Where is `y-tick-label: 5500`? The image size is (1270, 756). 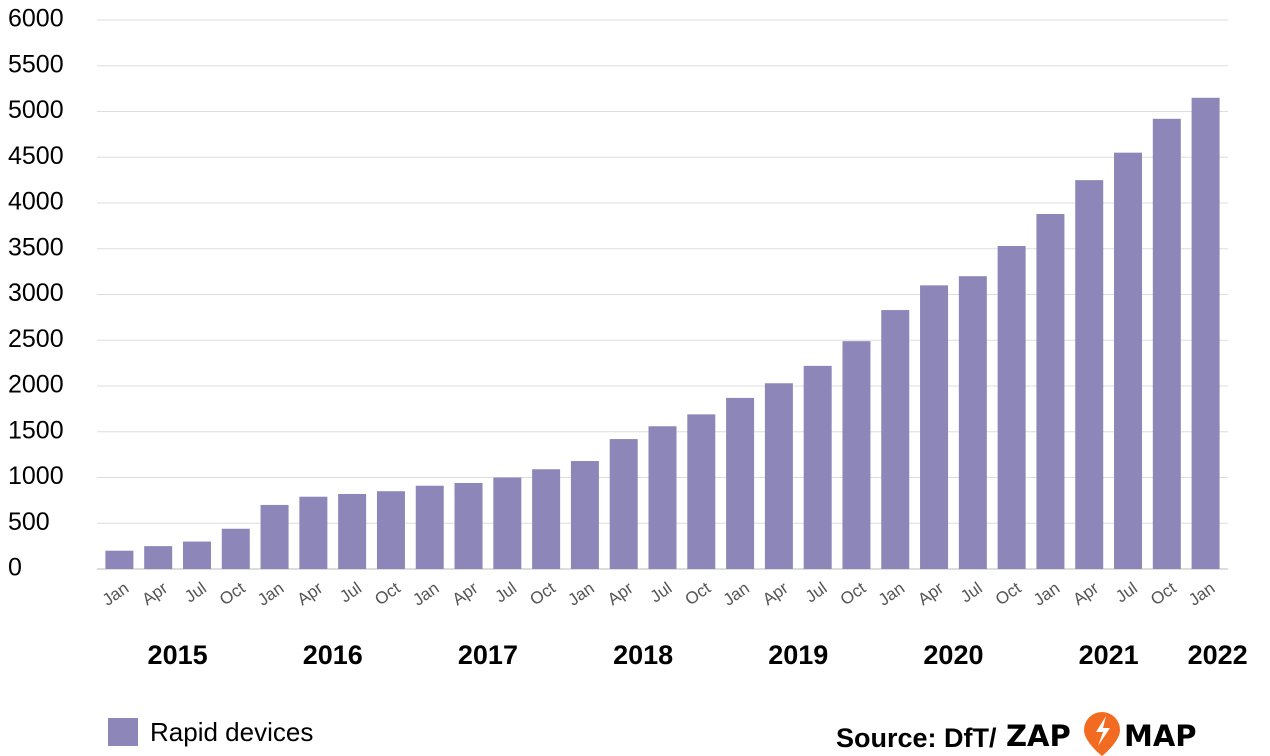
y-tick-label: 5500 is located at coordinates (36, 64).